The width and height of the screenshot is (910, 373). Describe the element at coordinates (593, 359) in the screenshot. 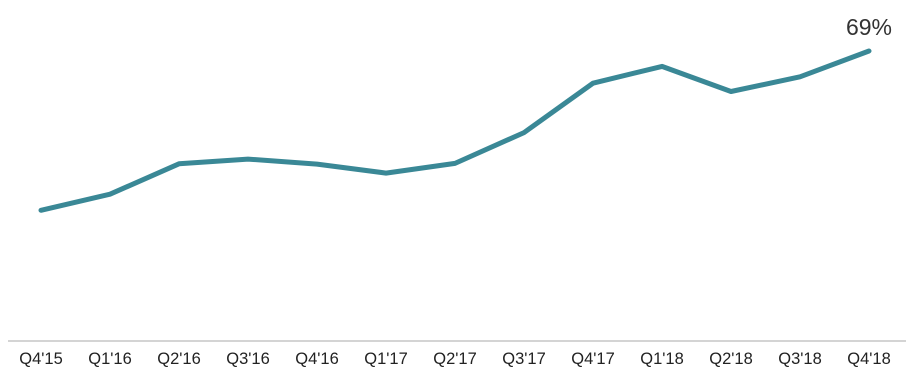

I see `x-tick-label: Q4'17` at that location.